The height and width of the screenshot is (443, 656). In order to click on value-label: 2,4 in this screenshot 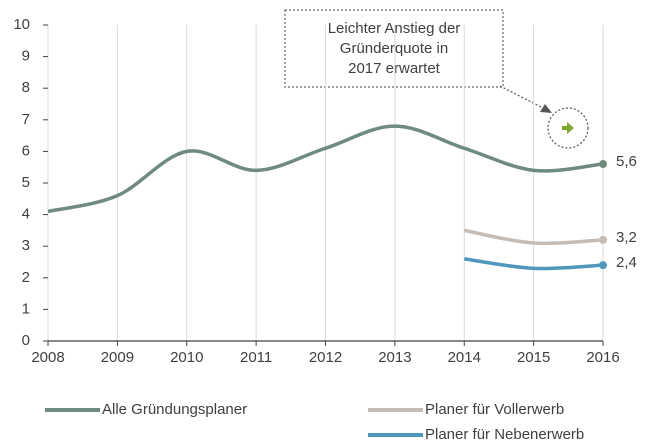, I will do `click(626, 262)`.